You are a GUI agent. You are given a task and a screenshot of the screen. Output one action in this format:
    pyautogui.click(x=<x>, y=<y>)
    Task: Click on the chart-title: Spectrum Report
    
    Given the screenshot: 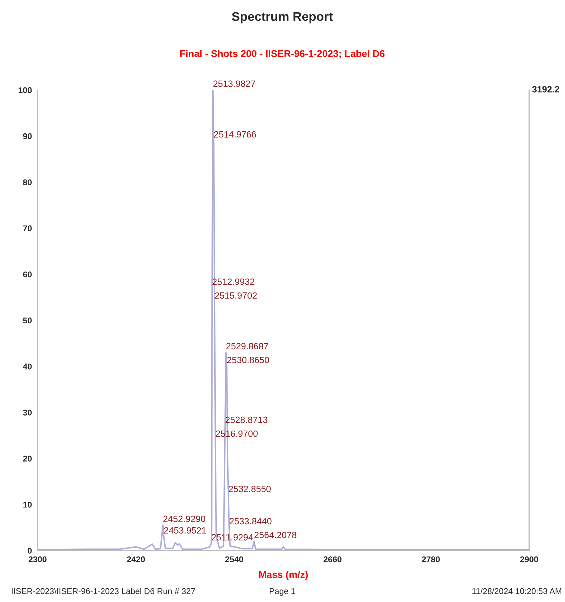 What is the action you would take?
    pyautogui.click(x=283, y=18)
    